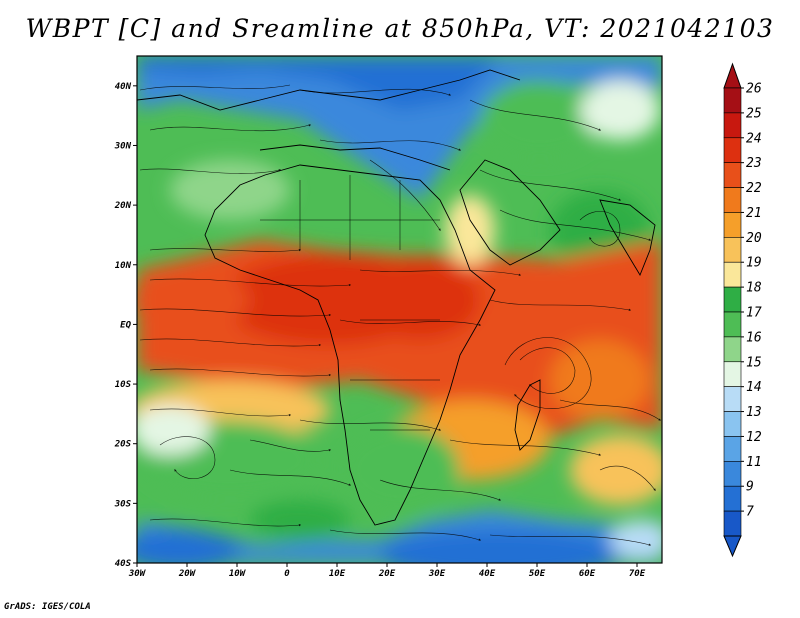  Describe the element at coordinates (587, 574) in the screenshot. I see `lon-tick-label: 60E` at that location.